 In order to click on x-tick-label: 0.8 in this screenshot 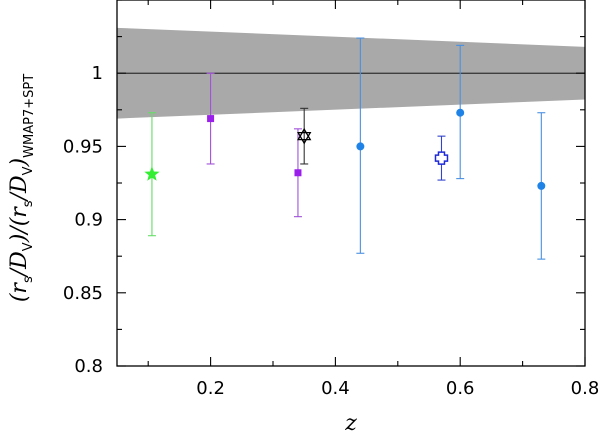, I will do `click(585, 388)`.